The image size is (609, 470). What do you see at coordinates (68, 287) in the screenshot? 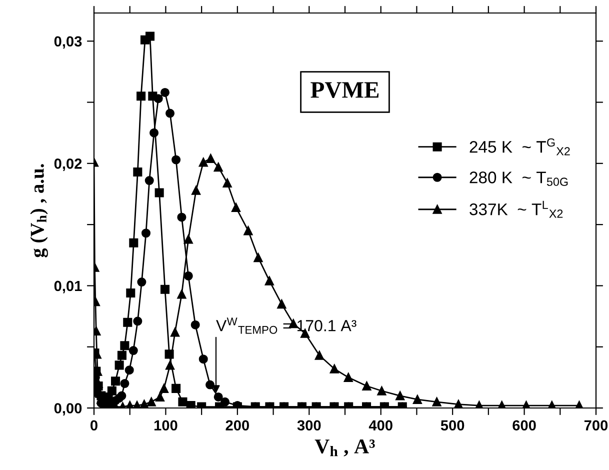
I see `y-tick-label: 0,01` at bounding box center [68, 287].